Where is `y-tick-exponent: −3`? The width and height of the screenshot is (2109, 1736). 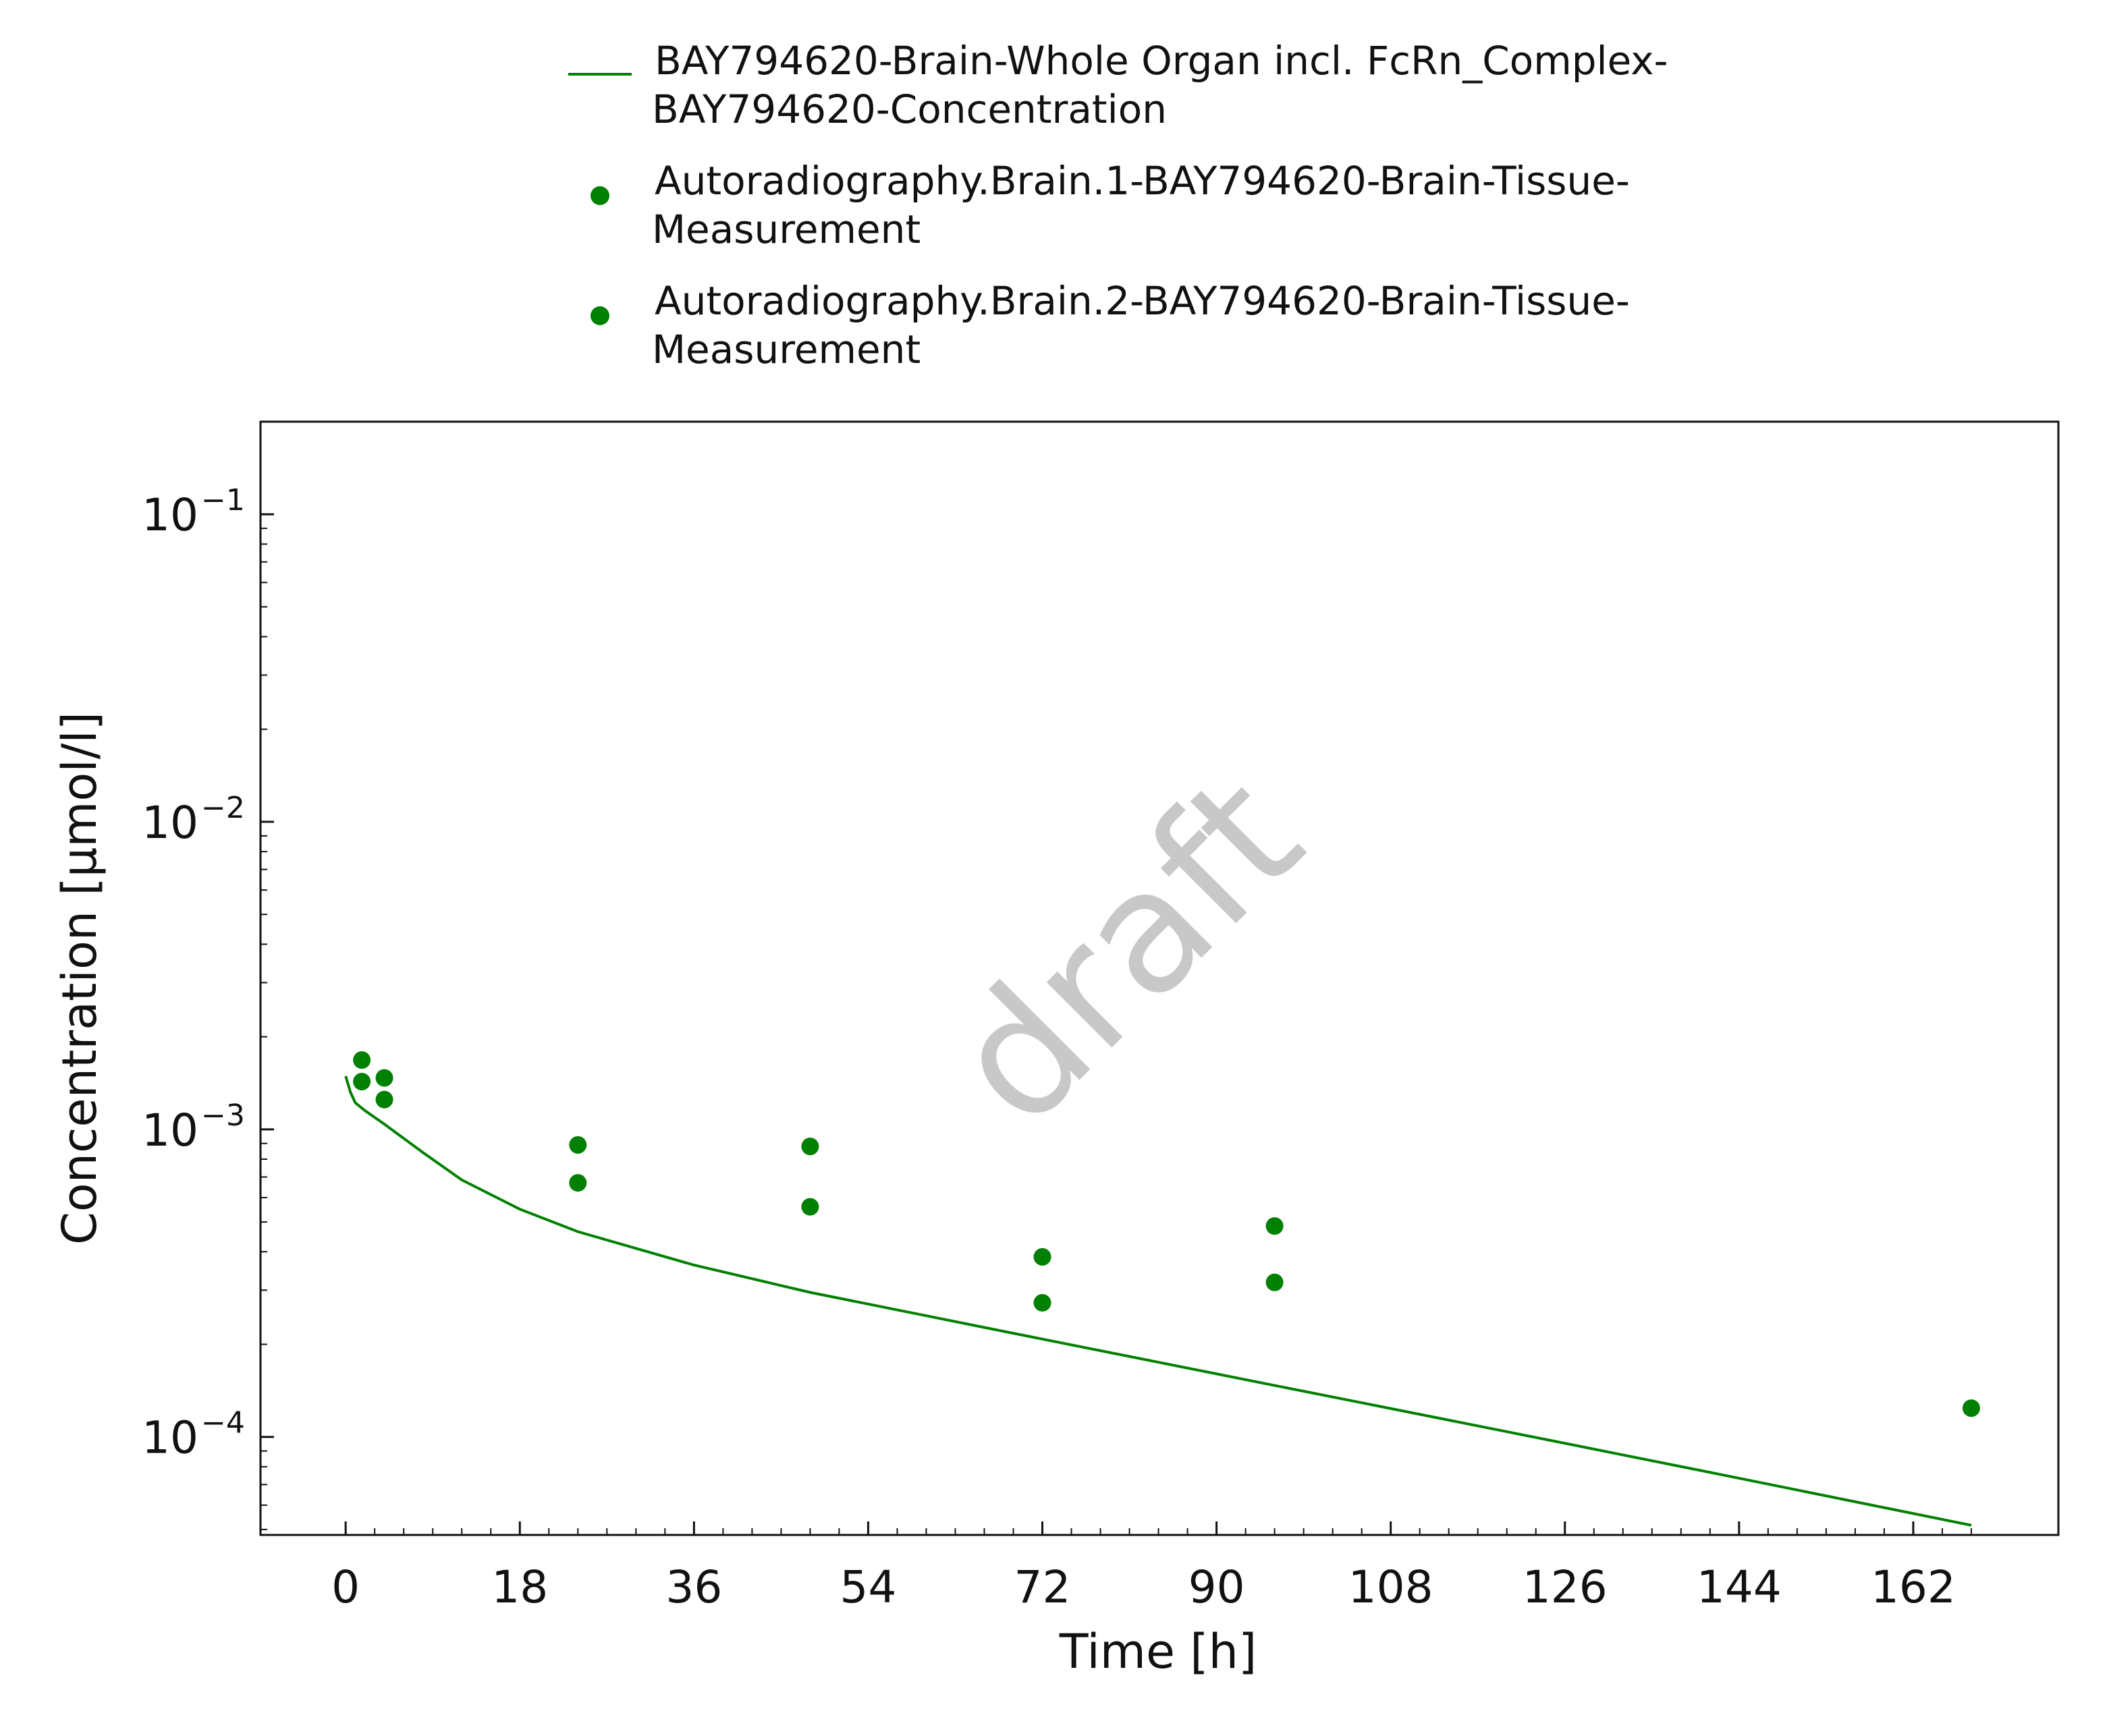 y-tick-exponent: −3 is located at coordinates (223, 1115).